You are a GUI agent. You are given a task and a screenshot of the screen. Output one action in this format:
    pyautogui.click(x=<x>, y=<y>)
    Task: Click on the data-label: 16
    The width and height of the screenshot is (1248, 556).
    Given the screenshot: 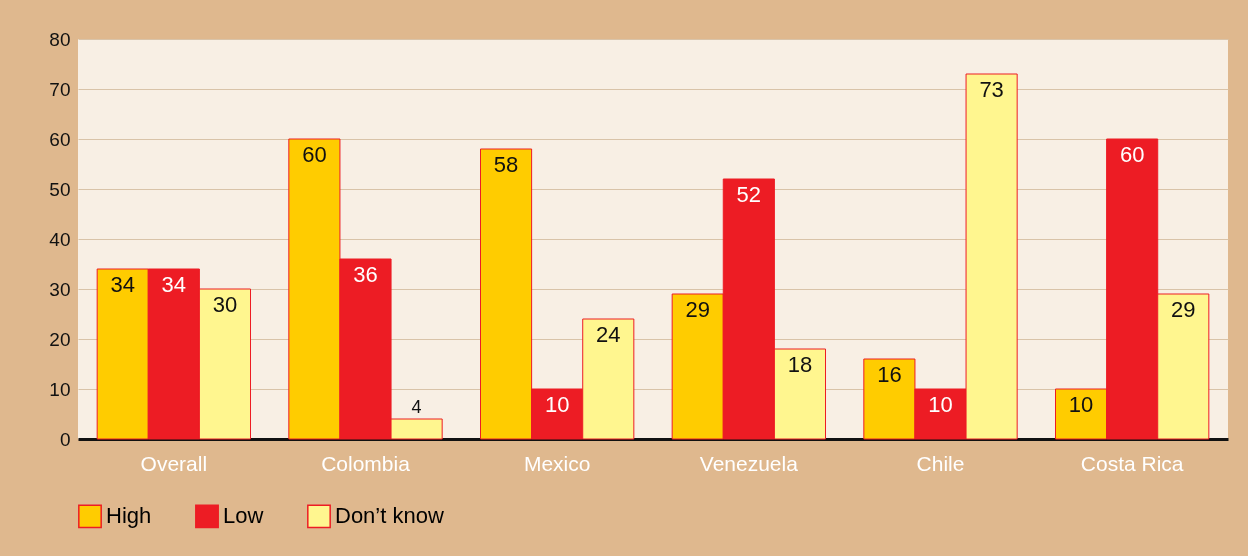 What is the action you would take?
    pyautogui.click(x=889, y=374)
    